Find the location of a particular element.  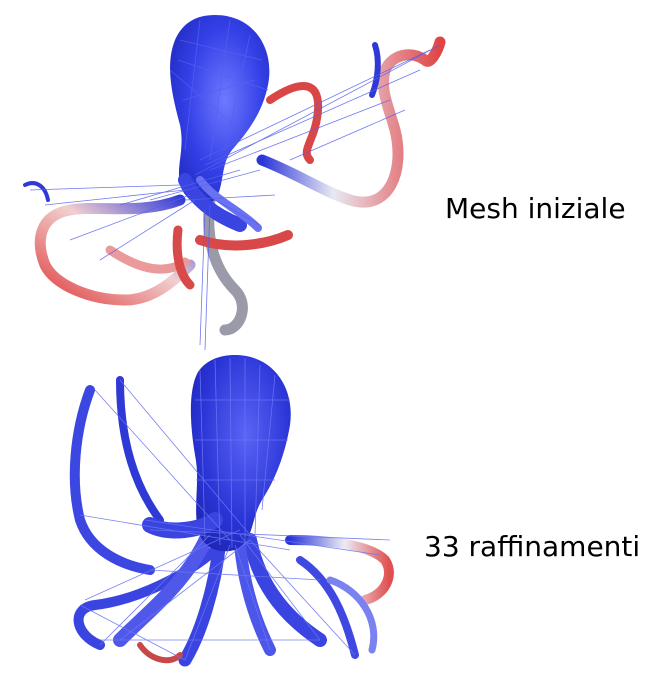

tentacle-right-upper is located at coordinates (351, 122).